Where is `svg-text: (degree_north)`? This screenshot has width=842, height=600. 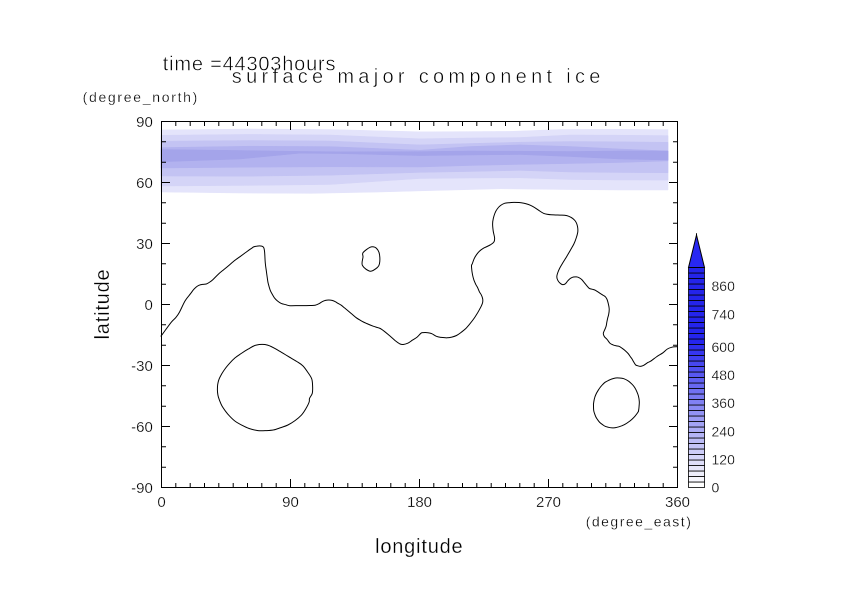
svg-text: (degree_north) is located at coordinates (141, 97).